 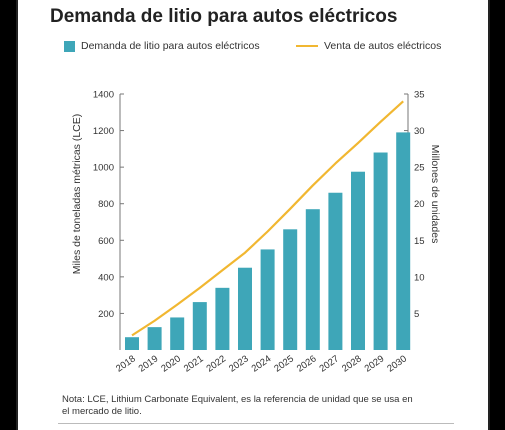 I want to click on y-tick-label-right: 10, so click(x=419, y=277).